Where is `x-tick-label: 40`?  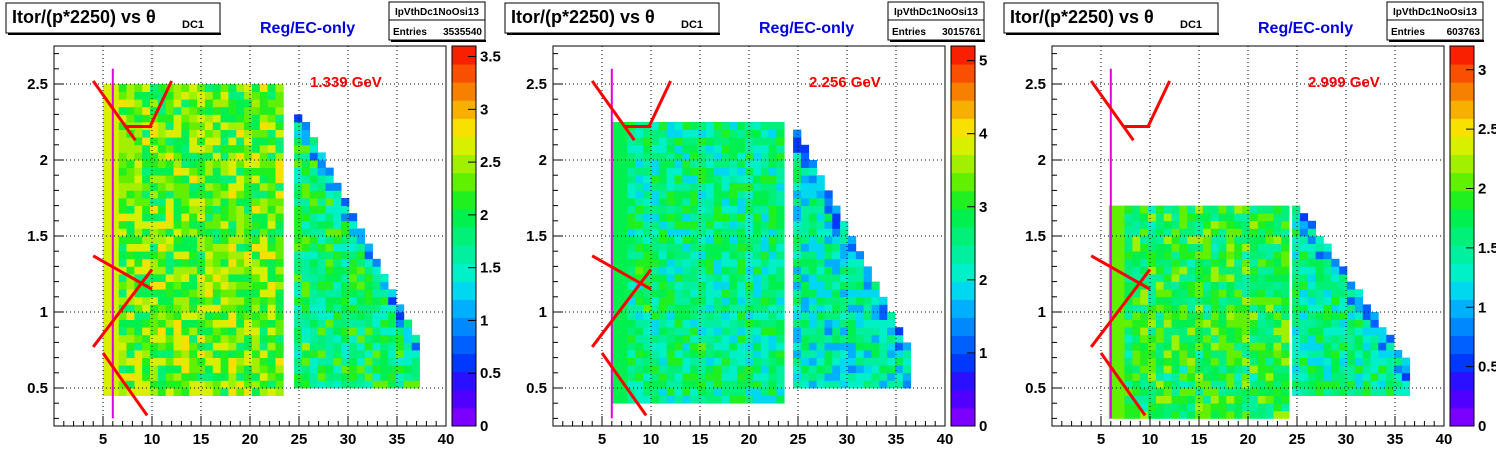 x-tick-label: 40 is located at coordinates (945, 439).